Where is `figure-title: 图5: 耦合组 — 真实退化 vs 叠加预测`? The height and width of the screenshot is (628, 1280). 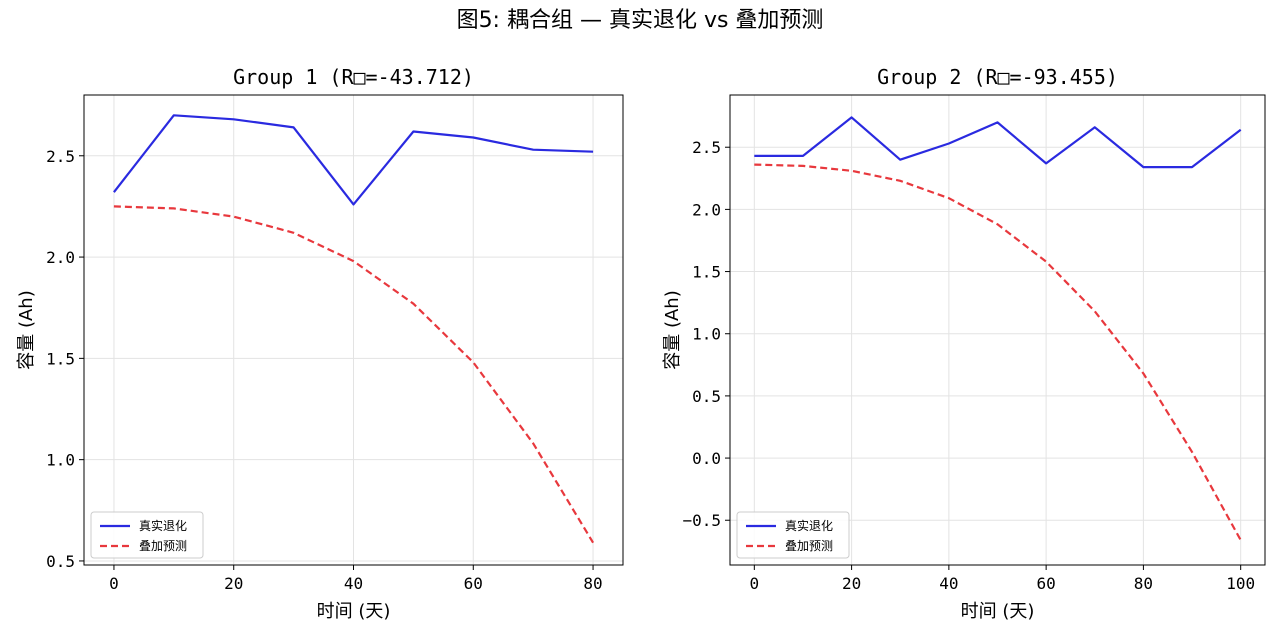
figure-title: 图5: 耦合组 — 真实退化 vs 叠加预测 is located at coordinates (640, 20).